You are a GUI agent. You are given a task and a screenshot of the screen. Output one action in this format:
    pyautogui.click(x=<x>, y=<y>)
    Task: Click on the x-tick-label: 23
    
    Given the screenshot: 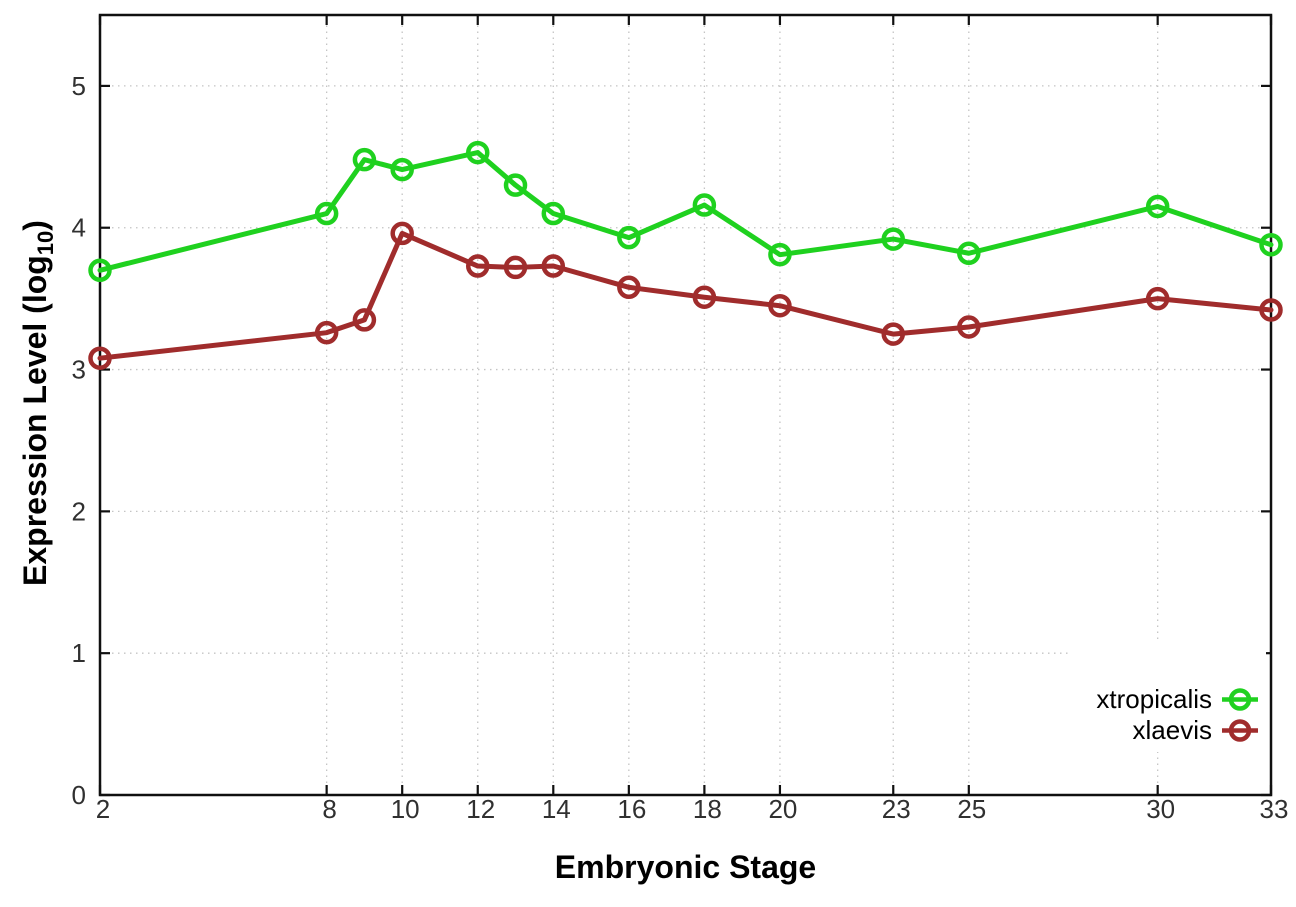 What is the action you would take?
    pyautogui.click(x=896, y=809)
    